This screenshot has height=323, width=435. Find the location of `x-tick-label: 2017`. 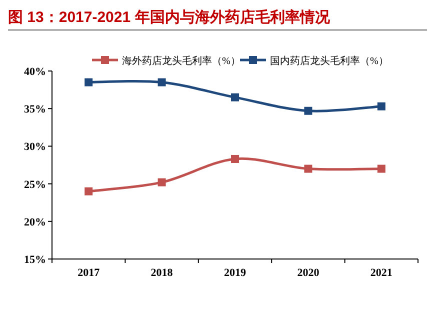

x-tick-label: 2017 is located at coordinates (89, 273).